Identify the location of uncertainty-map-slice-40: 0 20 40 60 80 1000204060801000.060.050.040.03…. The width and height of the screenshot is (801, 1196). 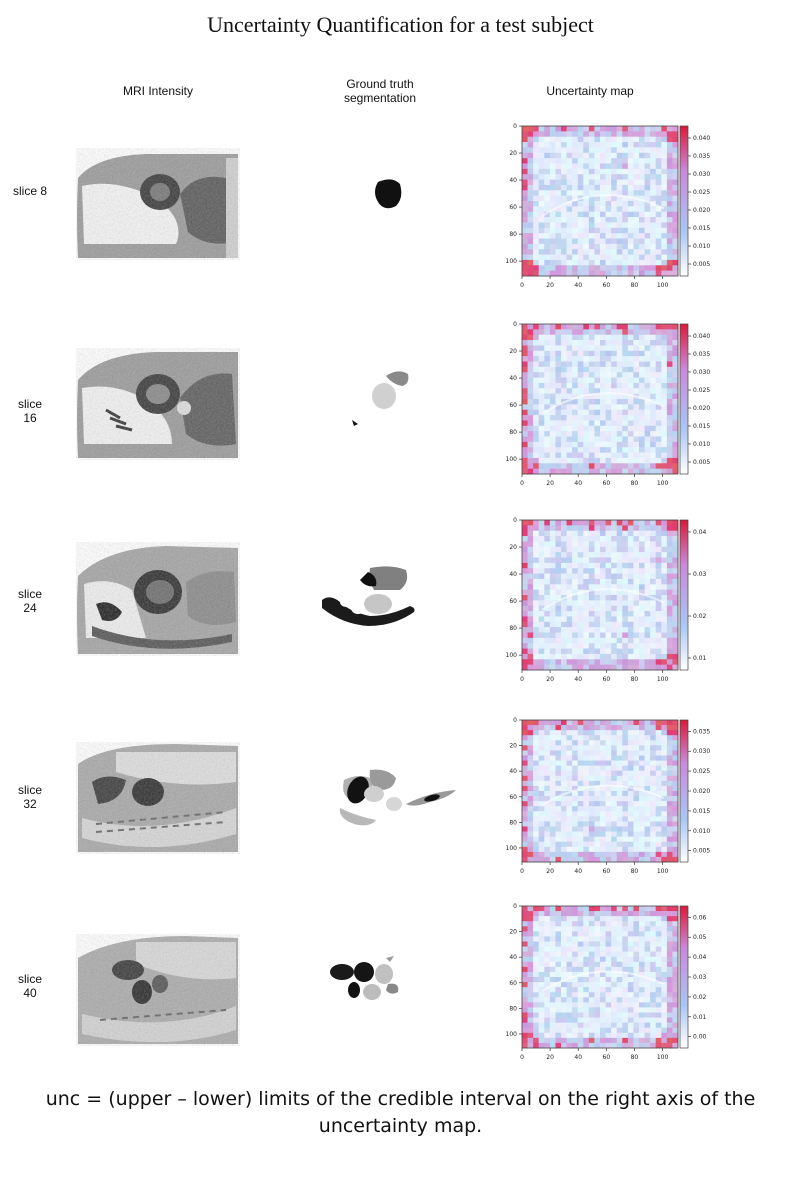
(606, 982).